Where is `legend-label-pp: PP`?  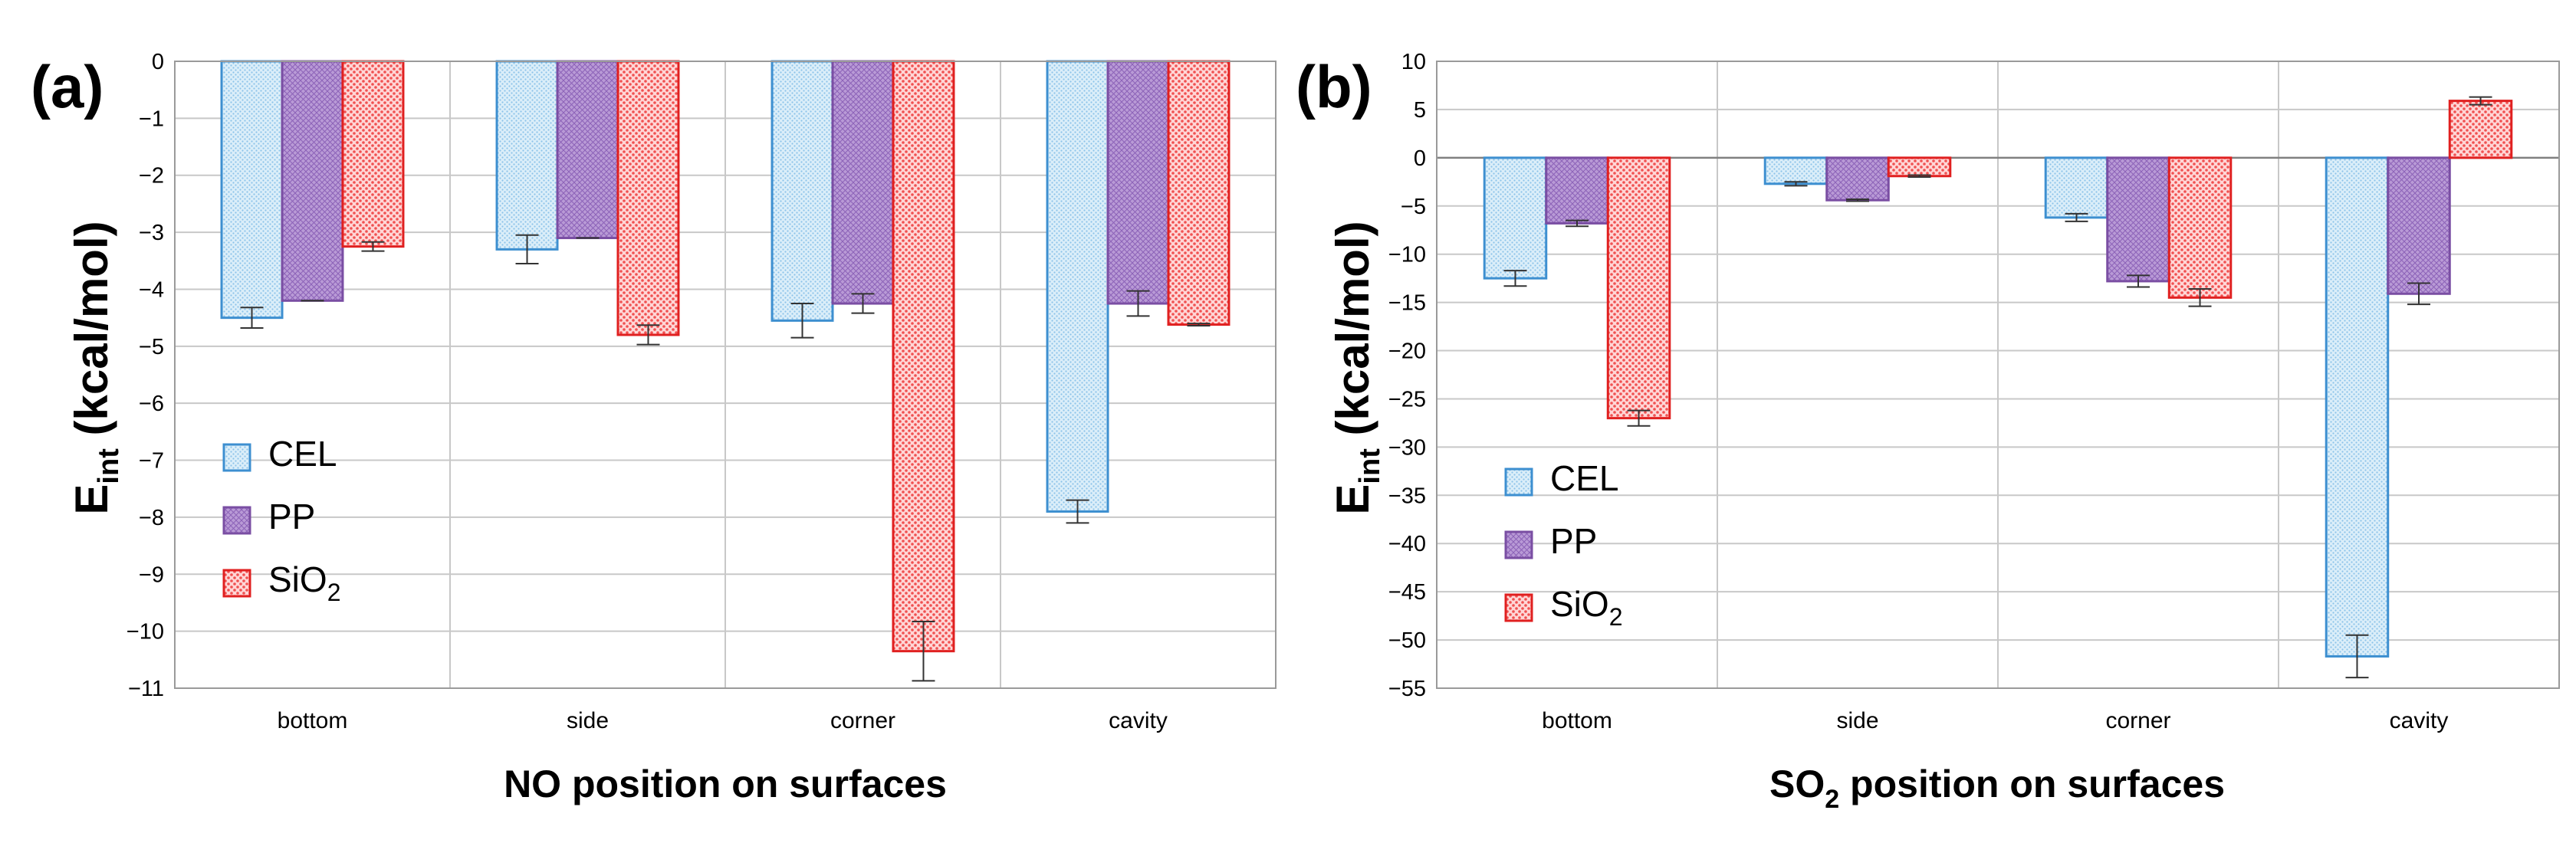
legend-label-pp: PP is located at coordinates (1573, 541).